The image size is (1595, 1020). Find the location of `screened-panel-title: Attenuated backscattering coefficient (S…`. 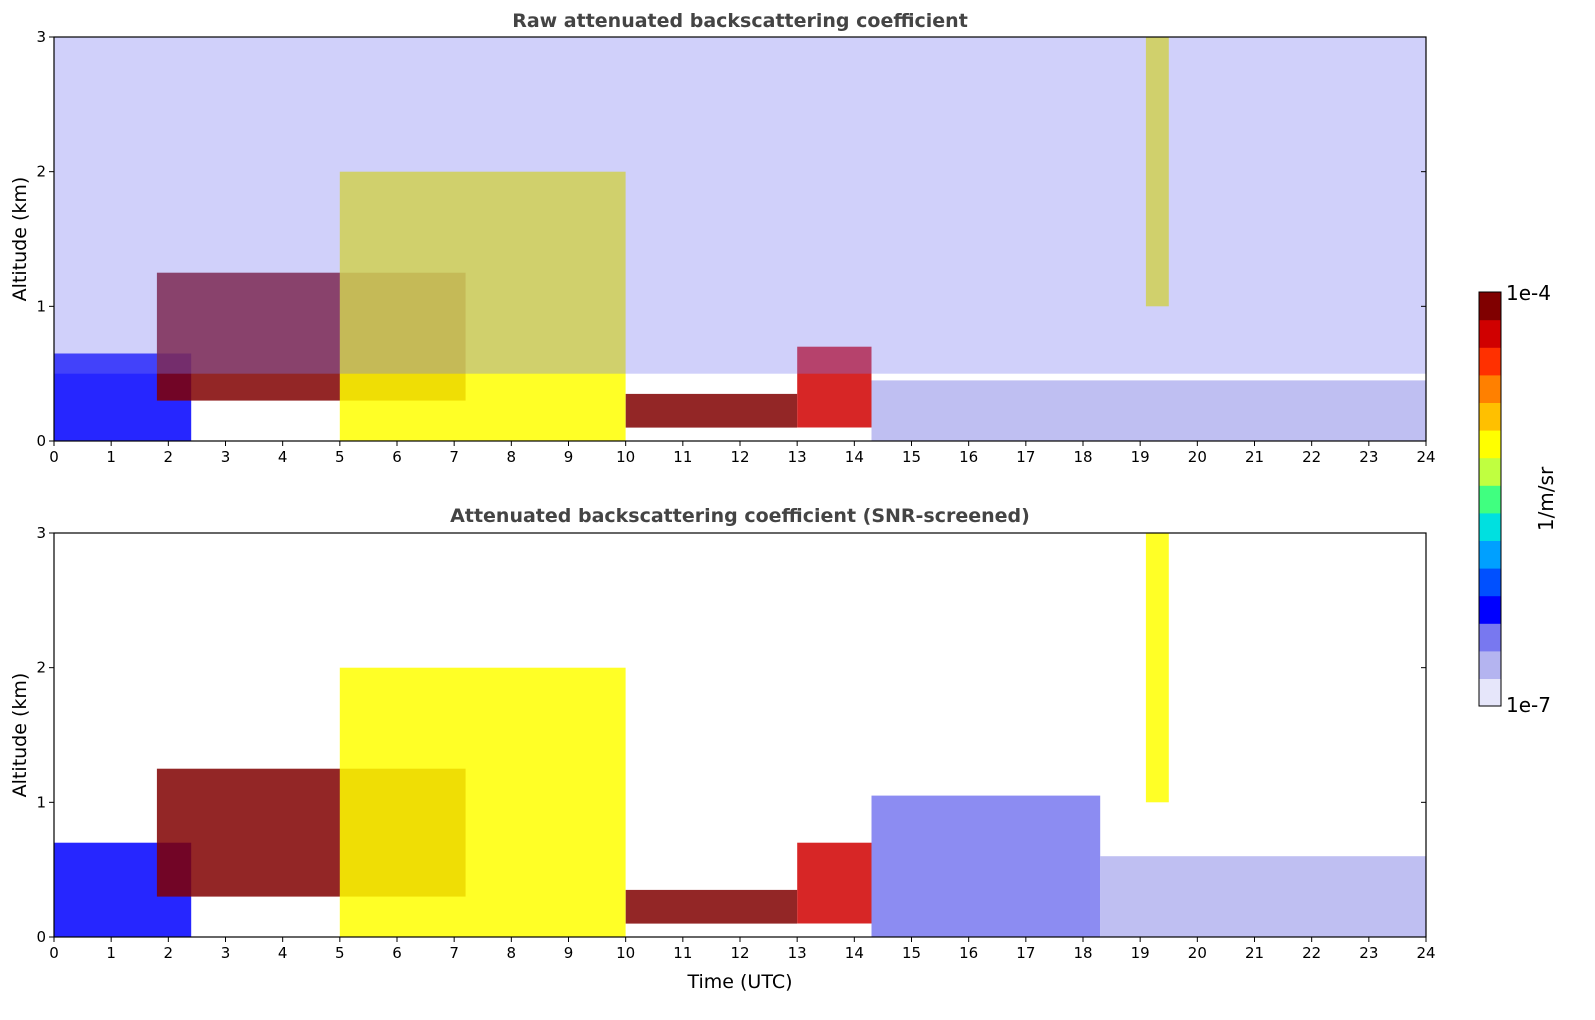

screened-panel-title: Attenuated backscattering coefficient (S… is located at coordinates (740, 516).